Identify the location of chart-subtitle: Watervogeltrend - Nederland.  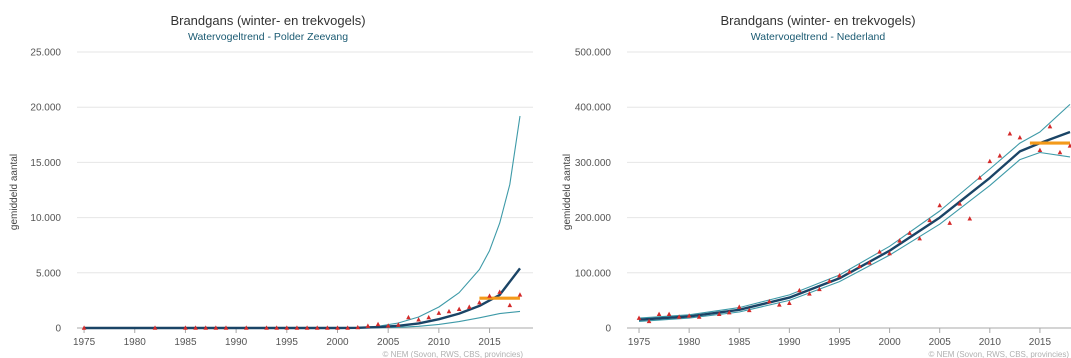
(818, 37).